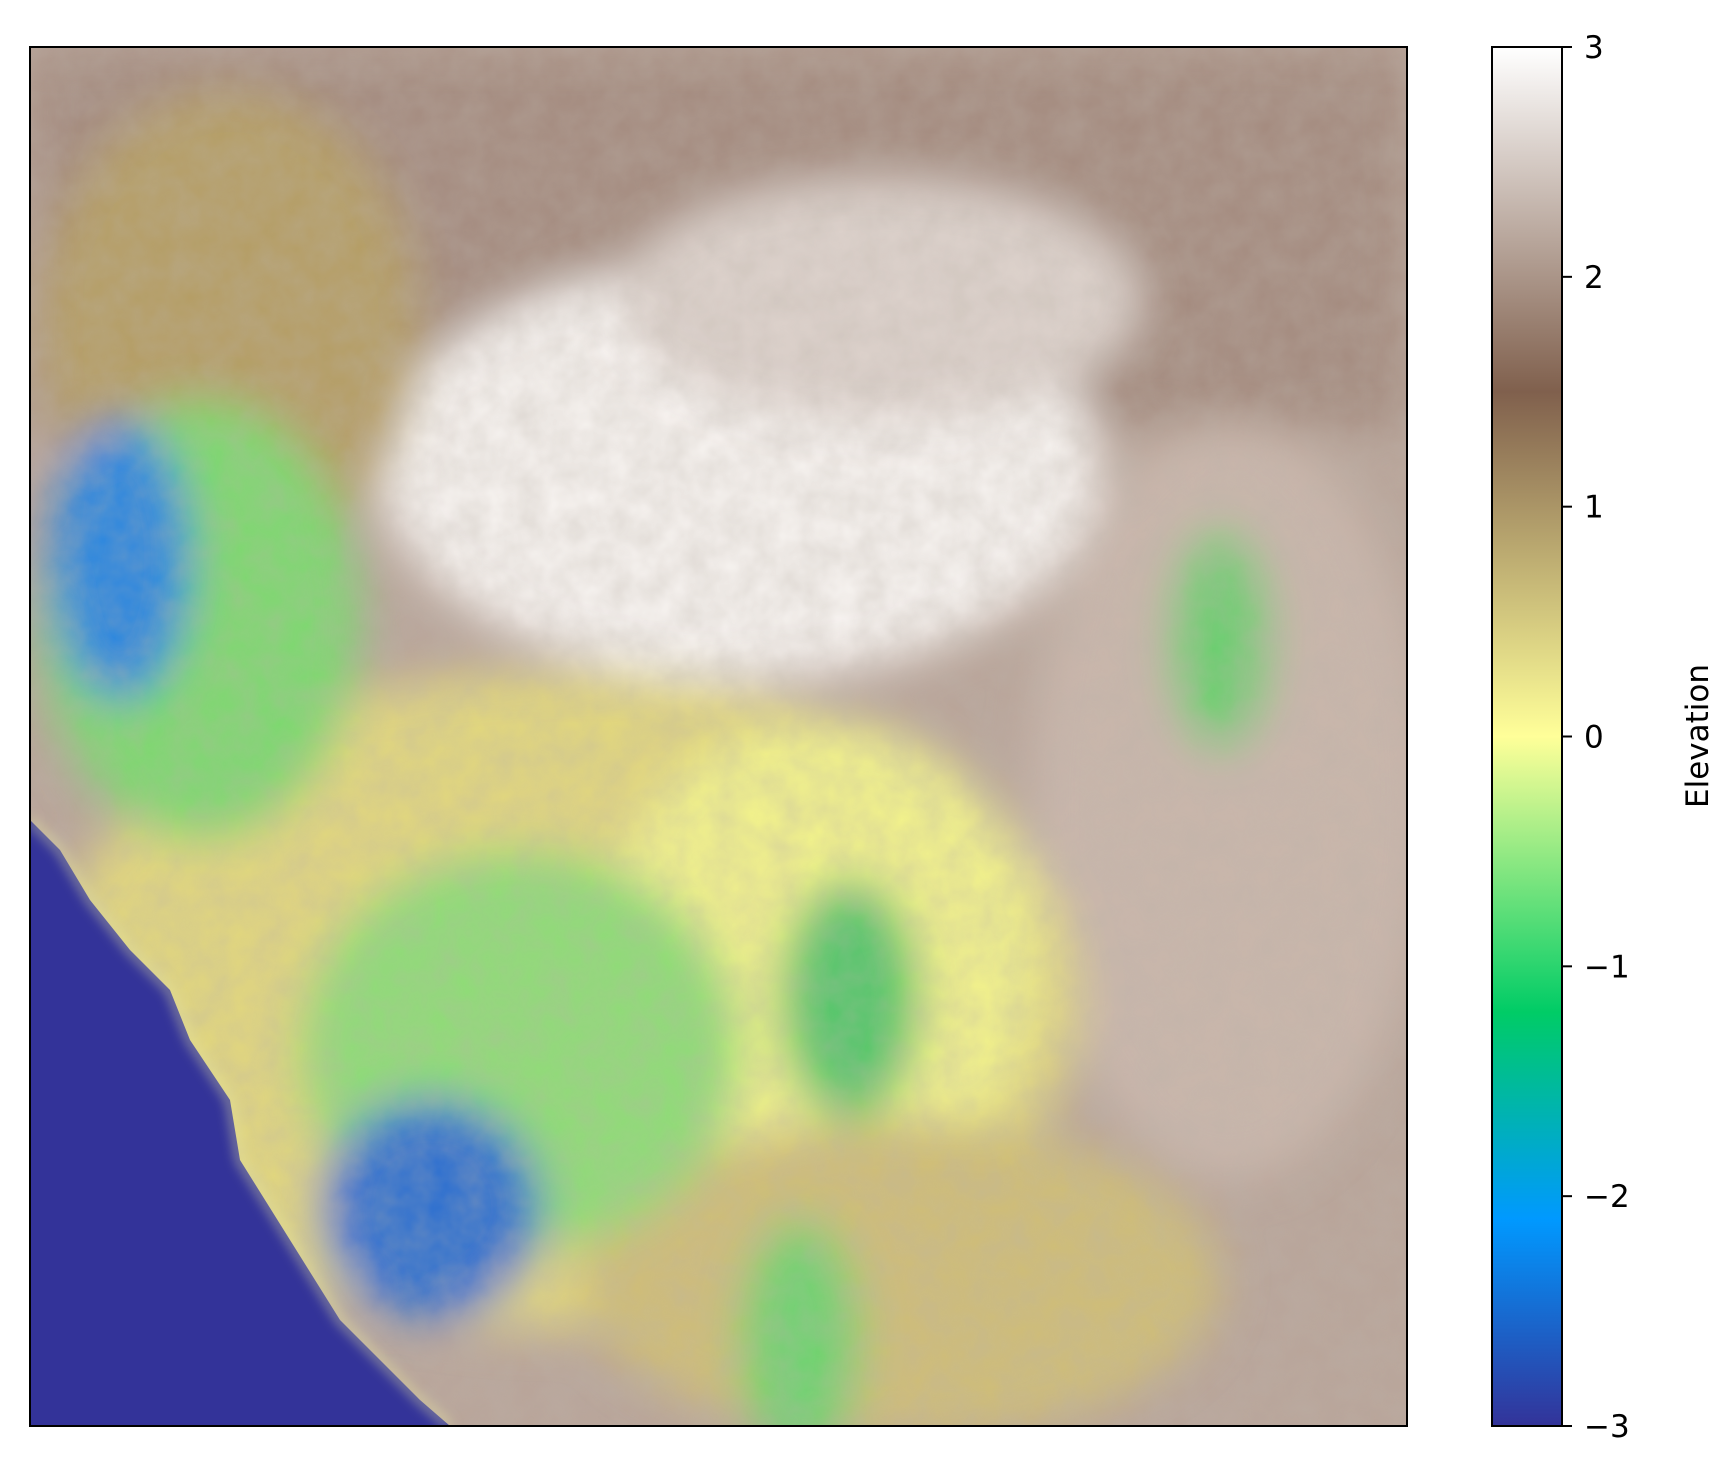 This screenshot has height=1469, width=1731. I want to click on region-ocean, so click(240, 1123).